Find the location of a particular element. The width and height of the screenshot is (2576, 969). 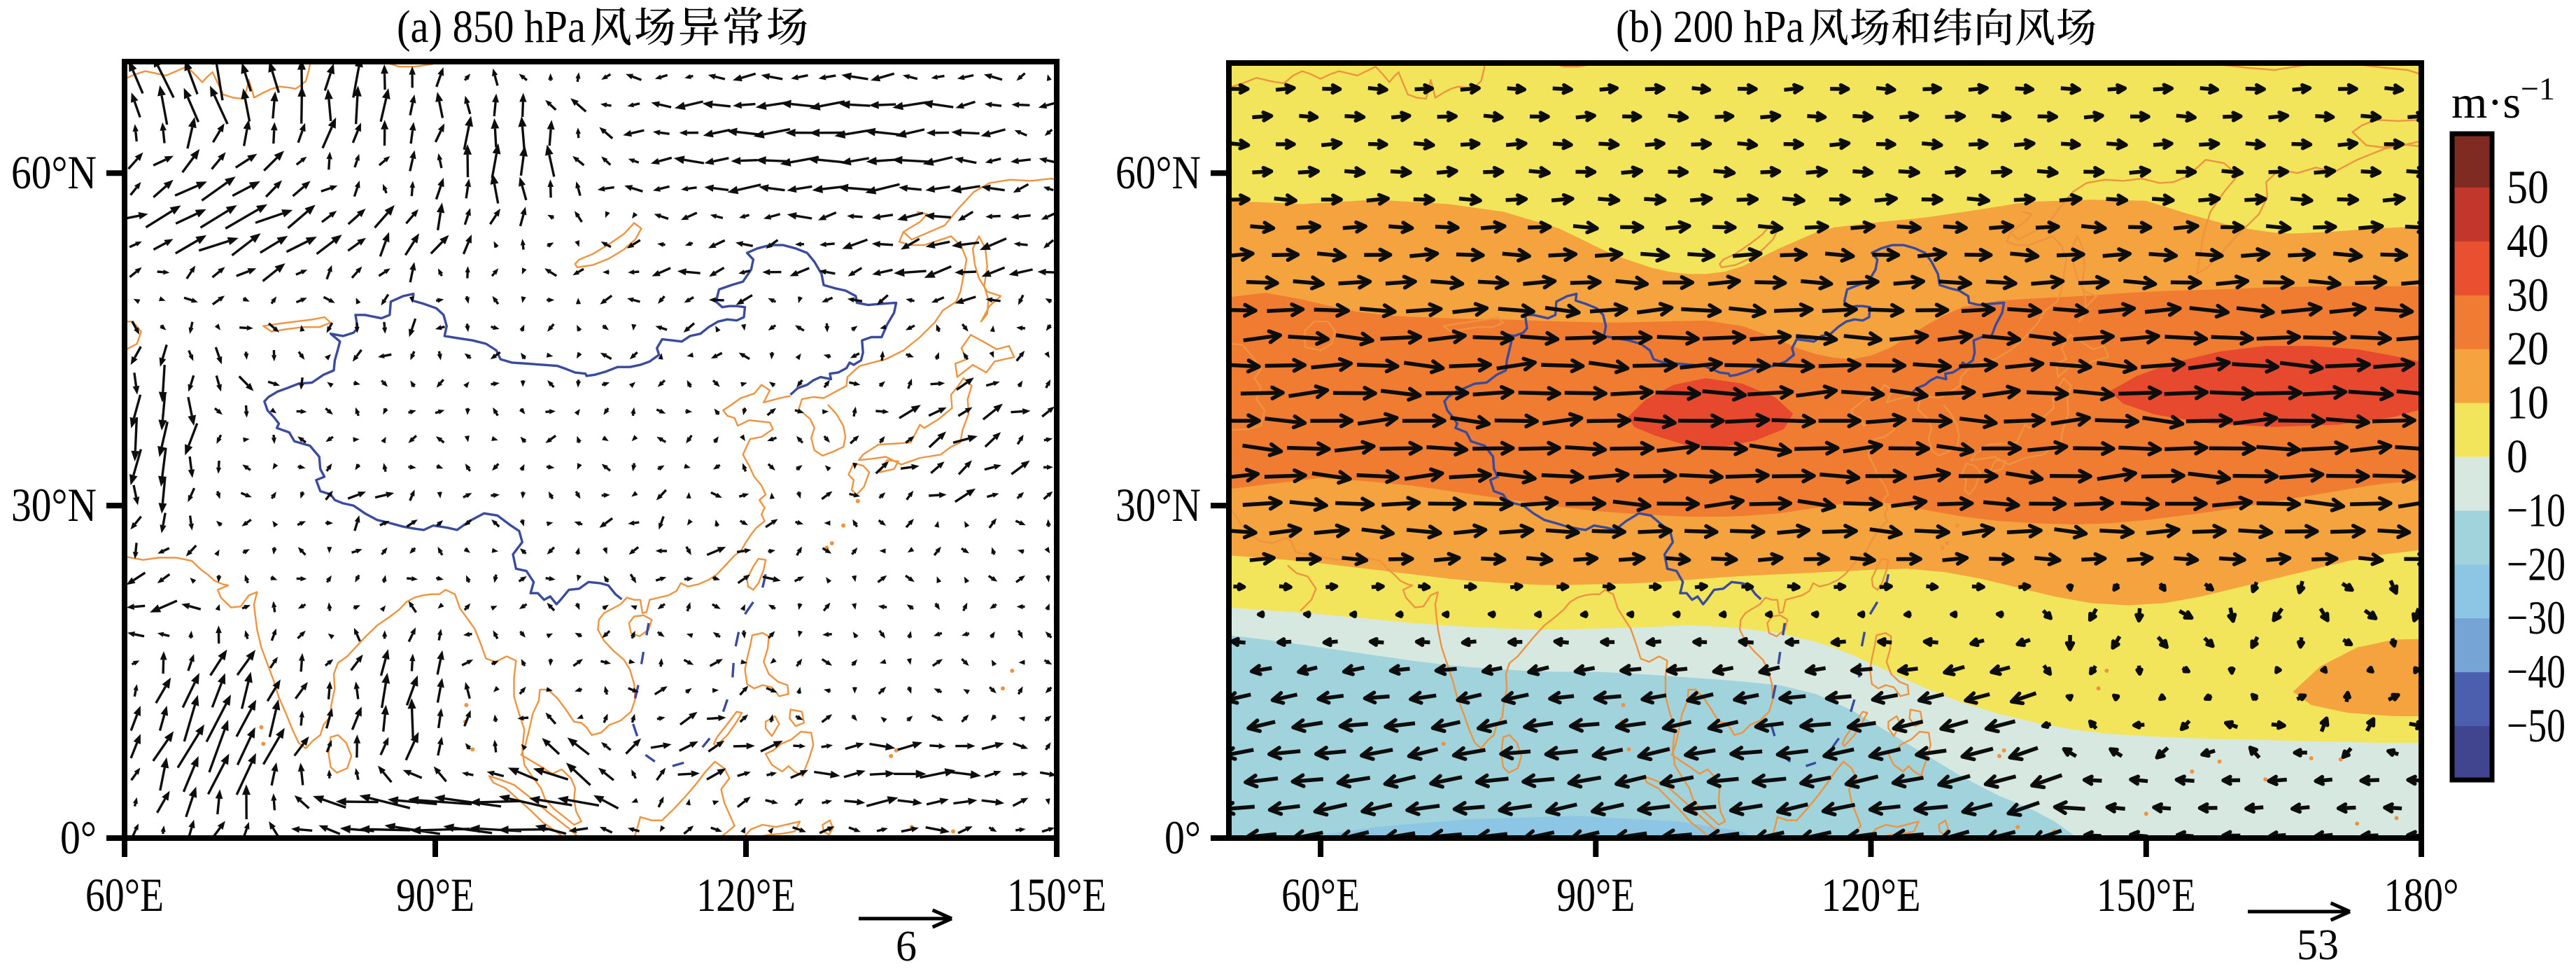

svg-text: −40 is located at coordinates (2536, 671).